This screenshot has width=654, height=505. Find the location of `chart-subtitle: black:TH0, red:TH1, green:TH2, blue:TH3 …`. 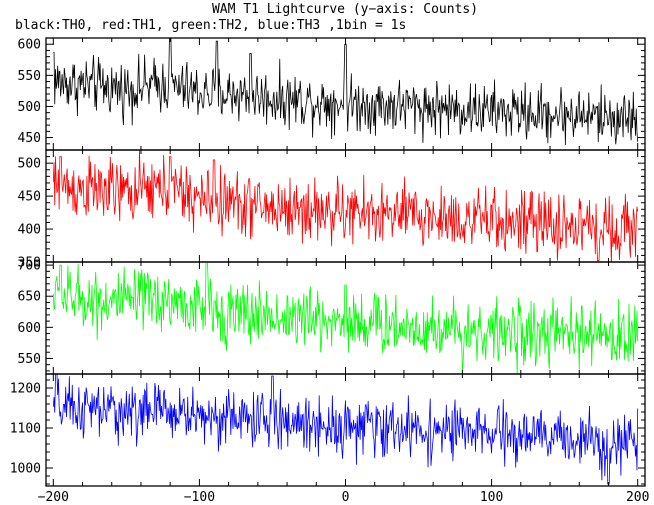

chart-subtitle: black:TH0, red:TH1, green:TH2, blue:TH3 … is located at coordinates (210, 25).